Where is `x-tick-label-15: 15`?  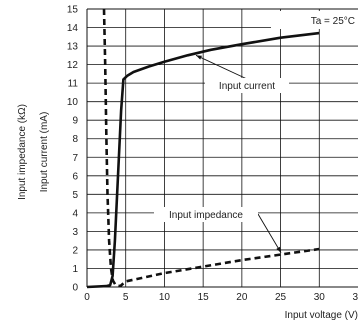
x-tick-label-15: 15 is located at coordinates (204, 297).